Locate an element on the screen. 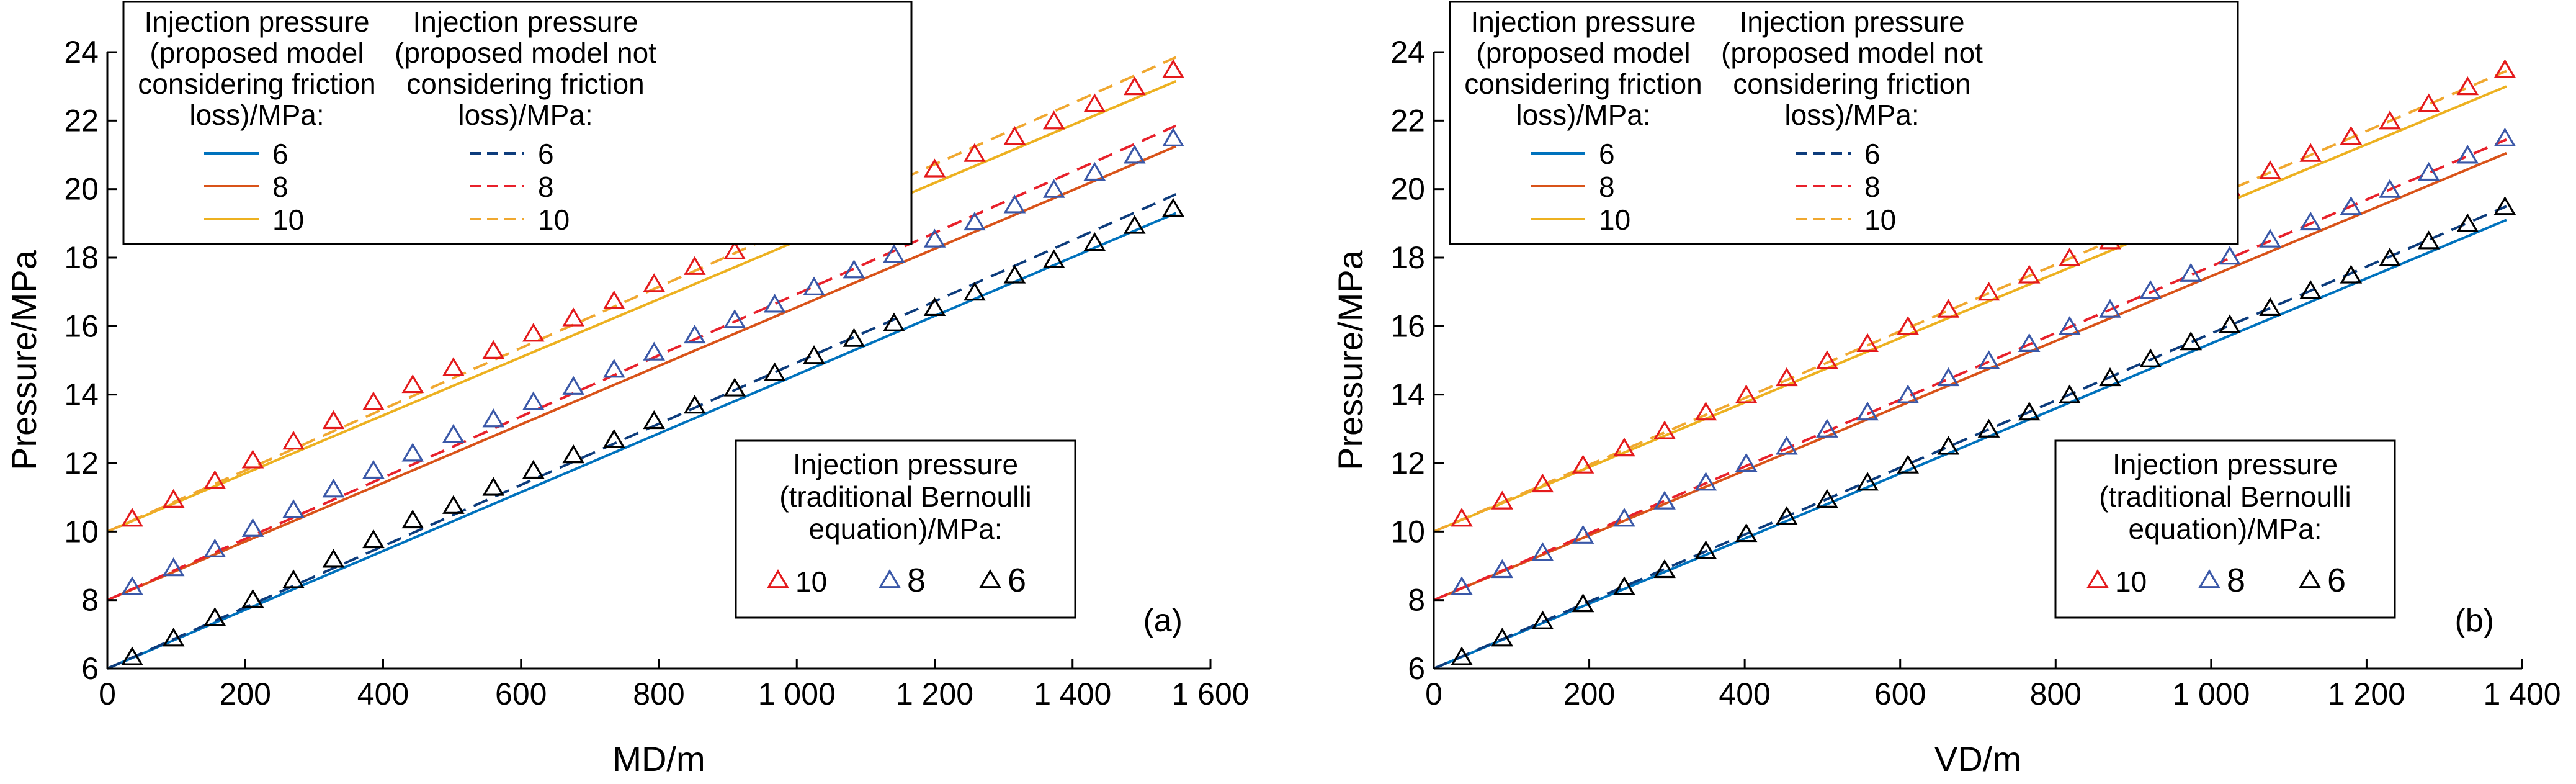  panel-label: (a) is located at coordinates (1163, 621).